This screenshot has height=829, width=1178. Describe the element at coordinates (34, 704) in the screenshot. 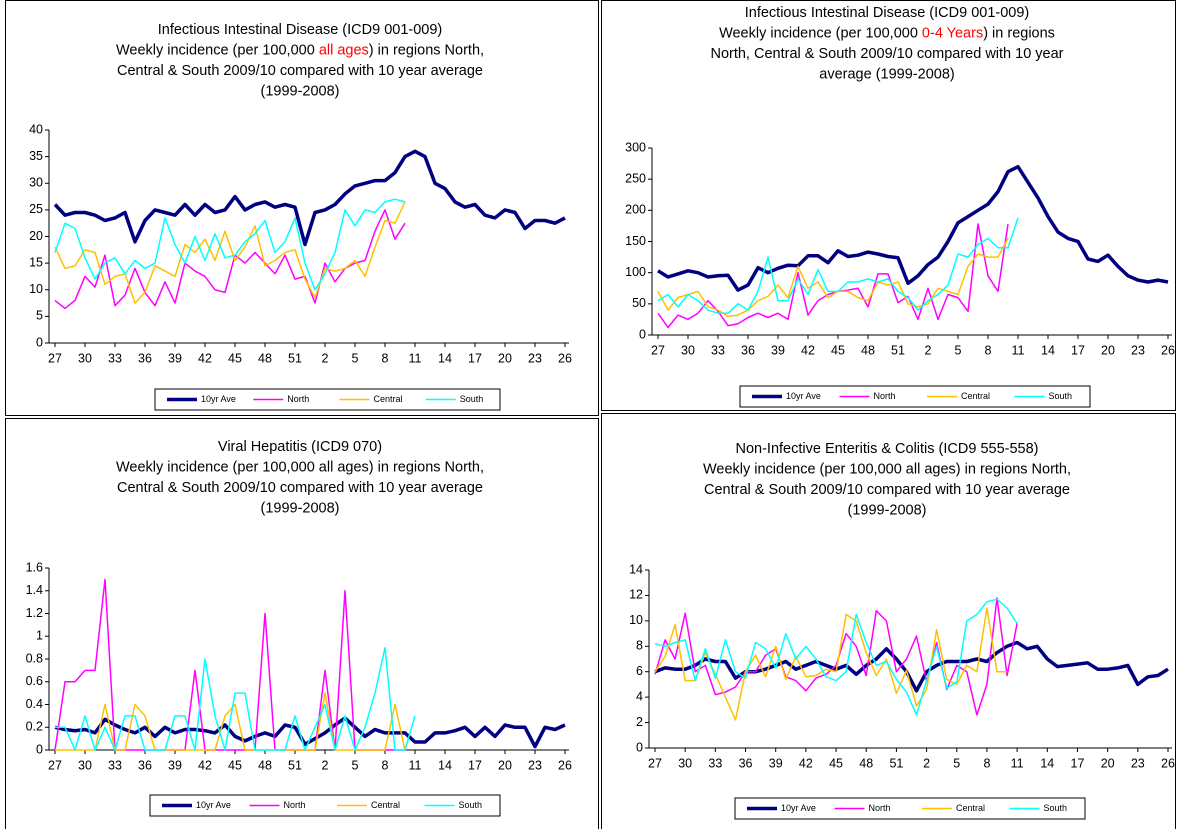

I see `y-tick-label: 0.4` at that location.